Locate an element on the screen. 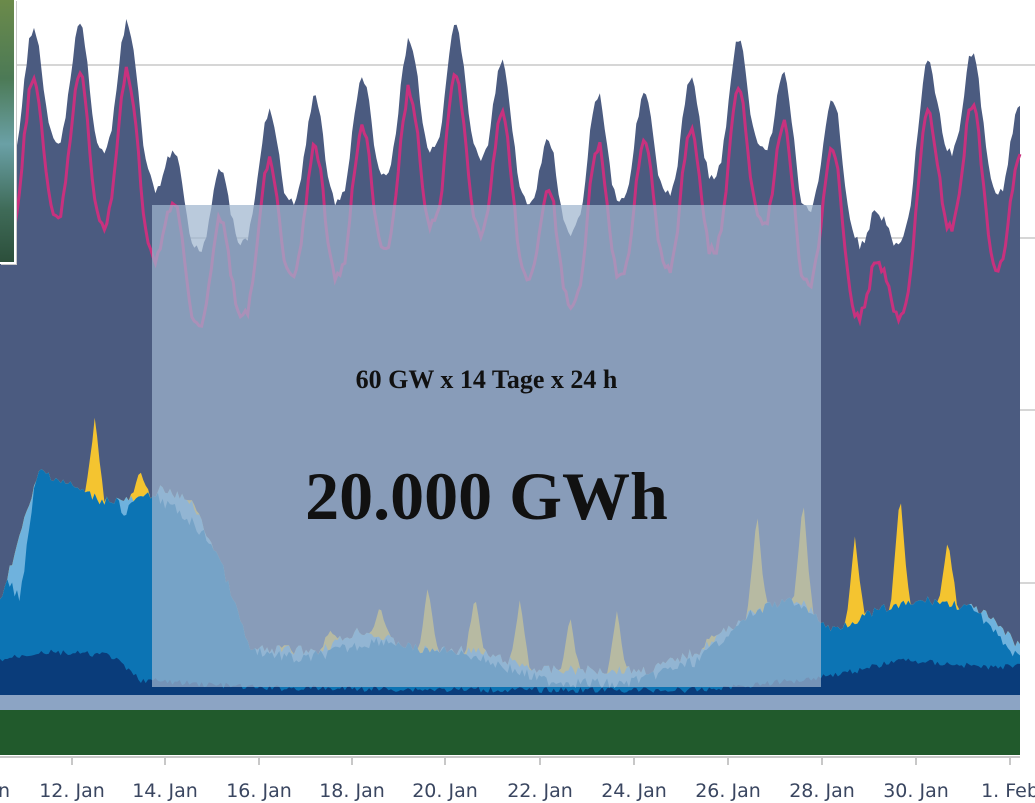 Image resolution: width=1035 pixels, height=803 pixels. x-tick-label: 16. Jan is located at coordinates (259, 791).